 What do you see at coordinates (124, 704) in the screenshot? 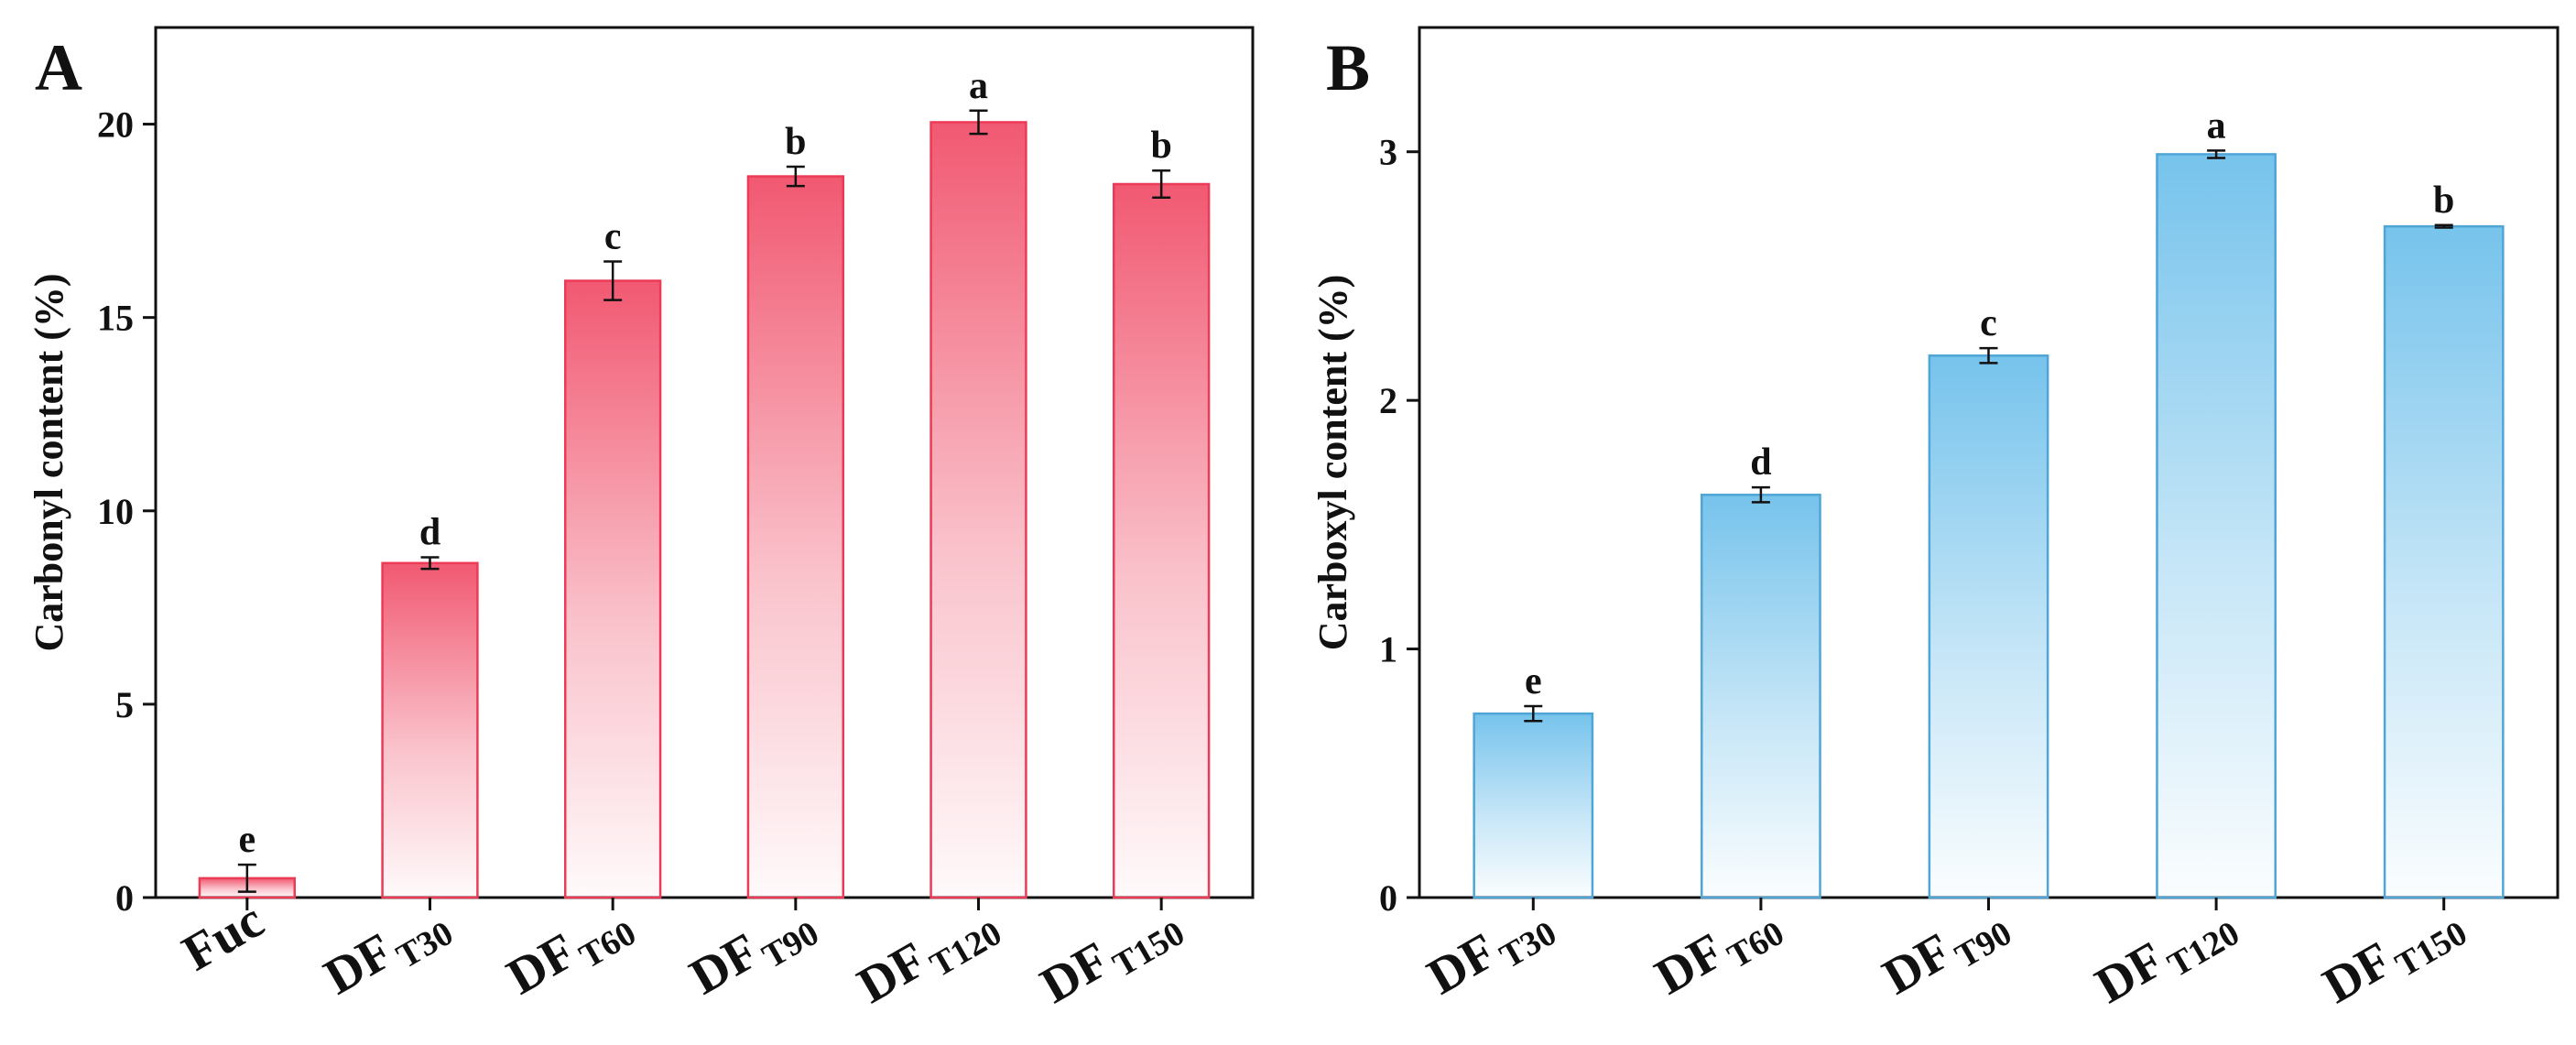
I see `y-tick-label: 5` at bounding box center [124, 704].